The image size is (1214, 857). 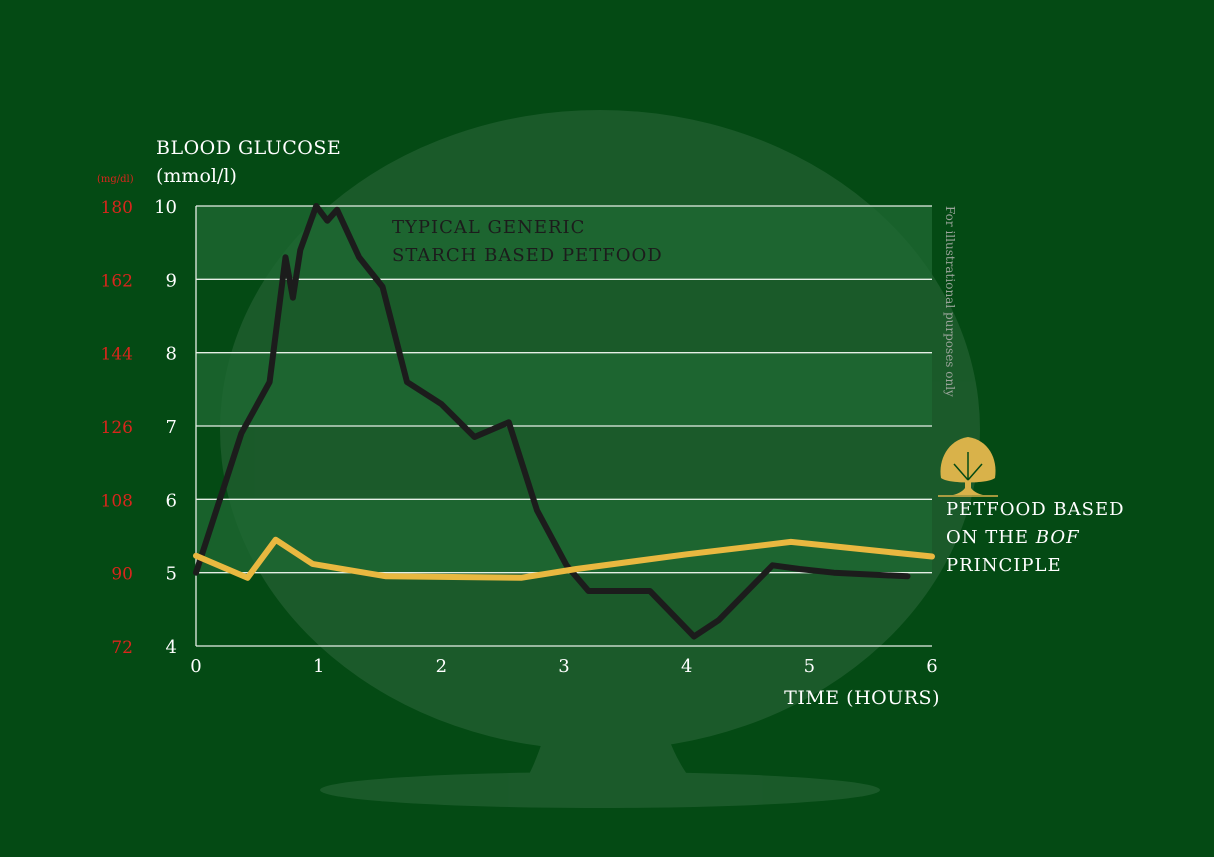 What do you see at coordinates (527, 255) in the screenshot?
I see `starch-label-line-2: STARCH BASED PETFOOD` at bounding box center [527, 255].